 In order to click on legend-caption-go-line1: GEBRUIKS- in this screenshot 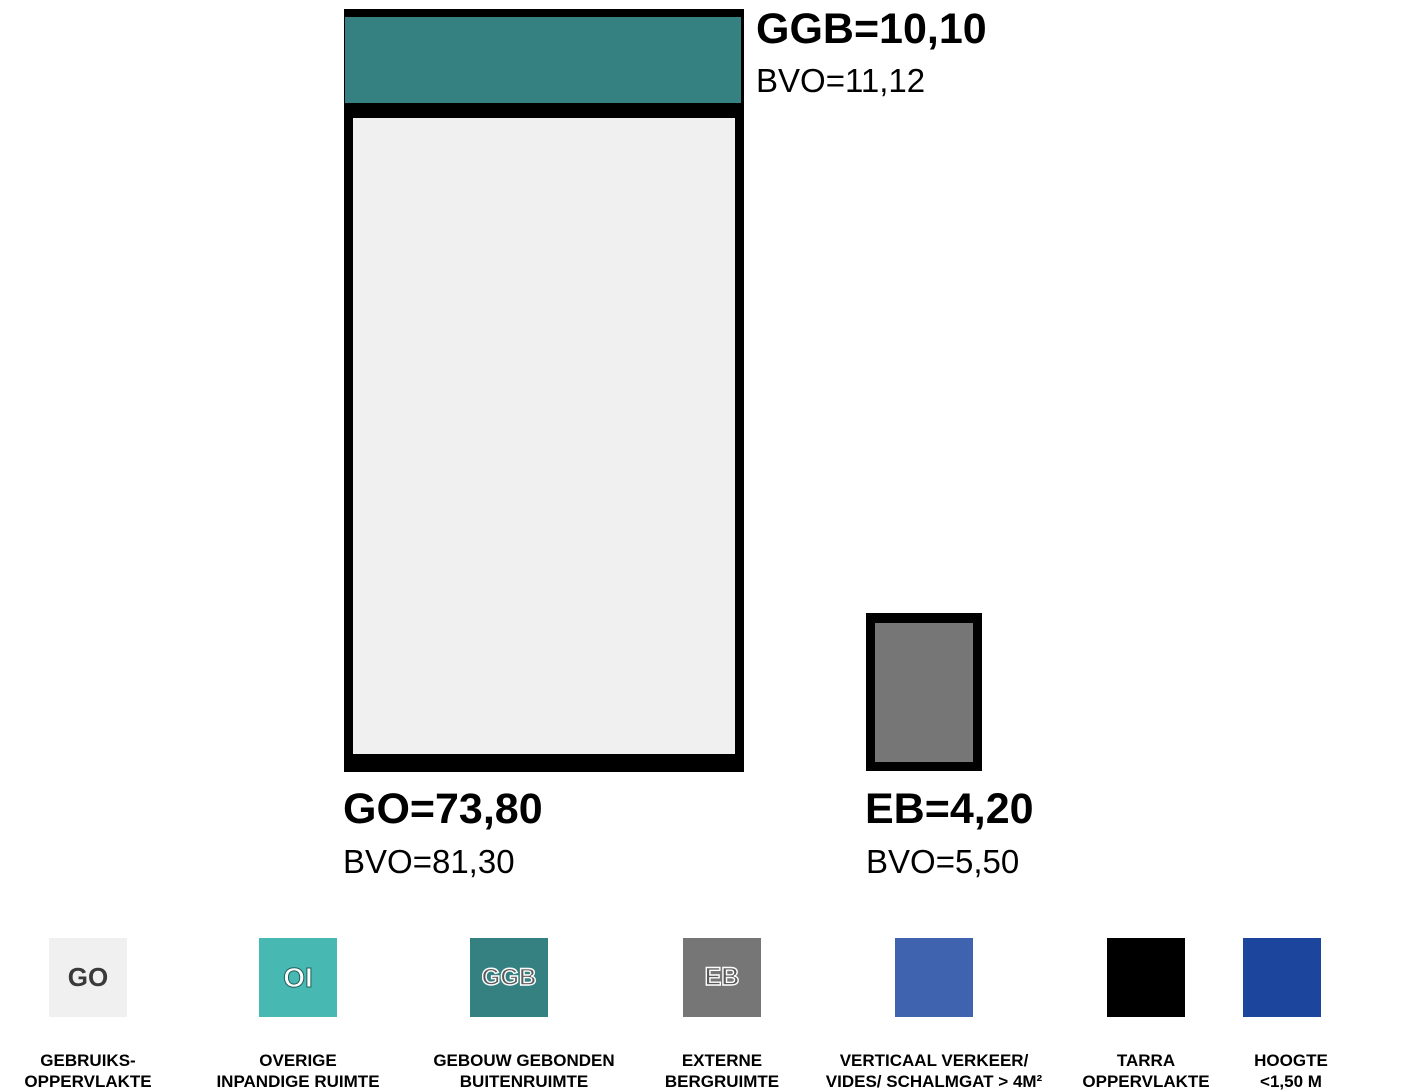, I will do `click(88, 1060)`.